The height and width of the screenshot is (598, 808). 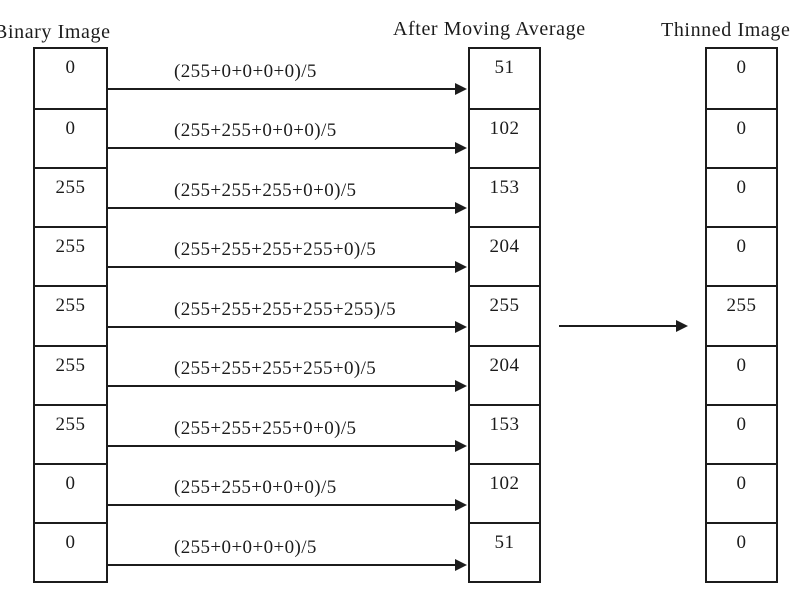 I want to click on after-moving-average-column: 51 102 153 204 255 204 153 102 51, so click(x=504, y=315).